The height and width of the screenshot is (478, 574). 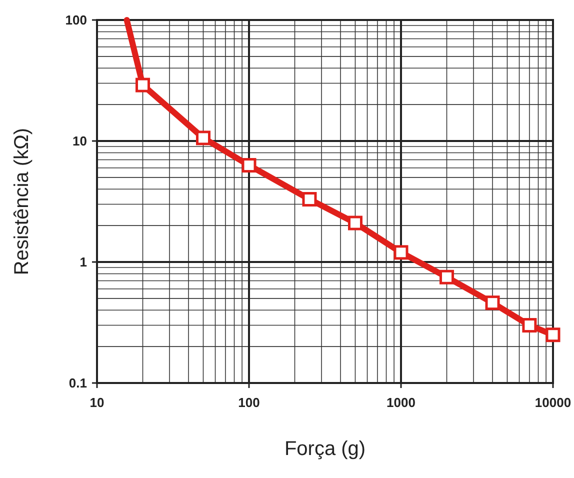 I want to click on x-tick-label: 10000, so click(x=553, y=402).